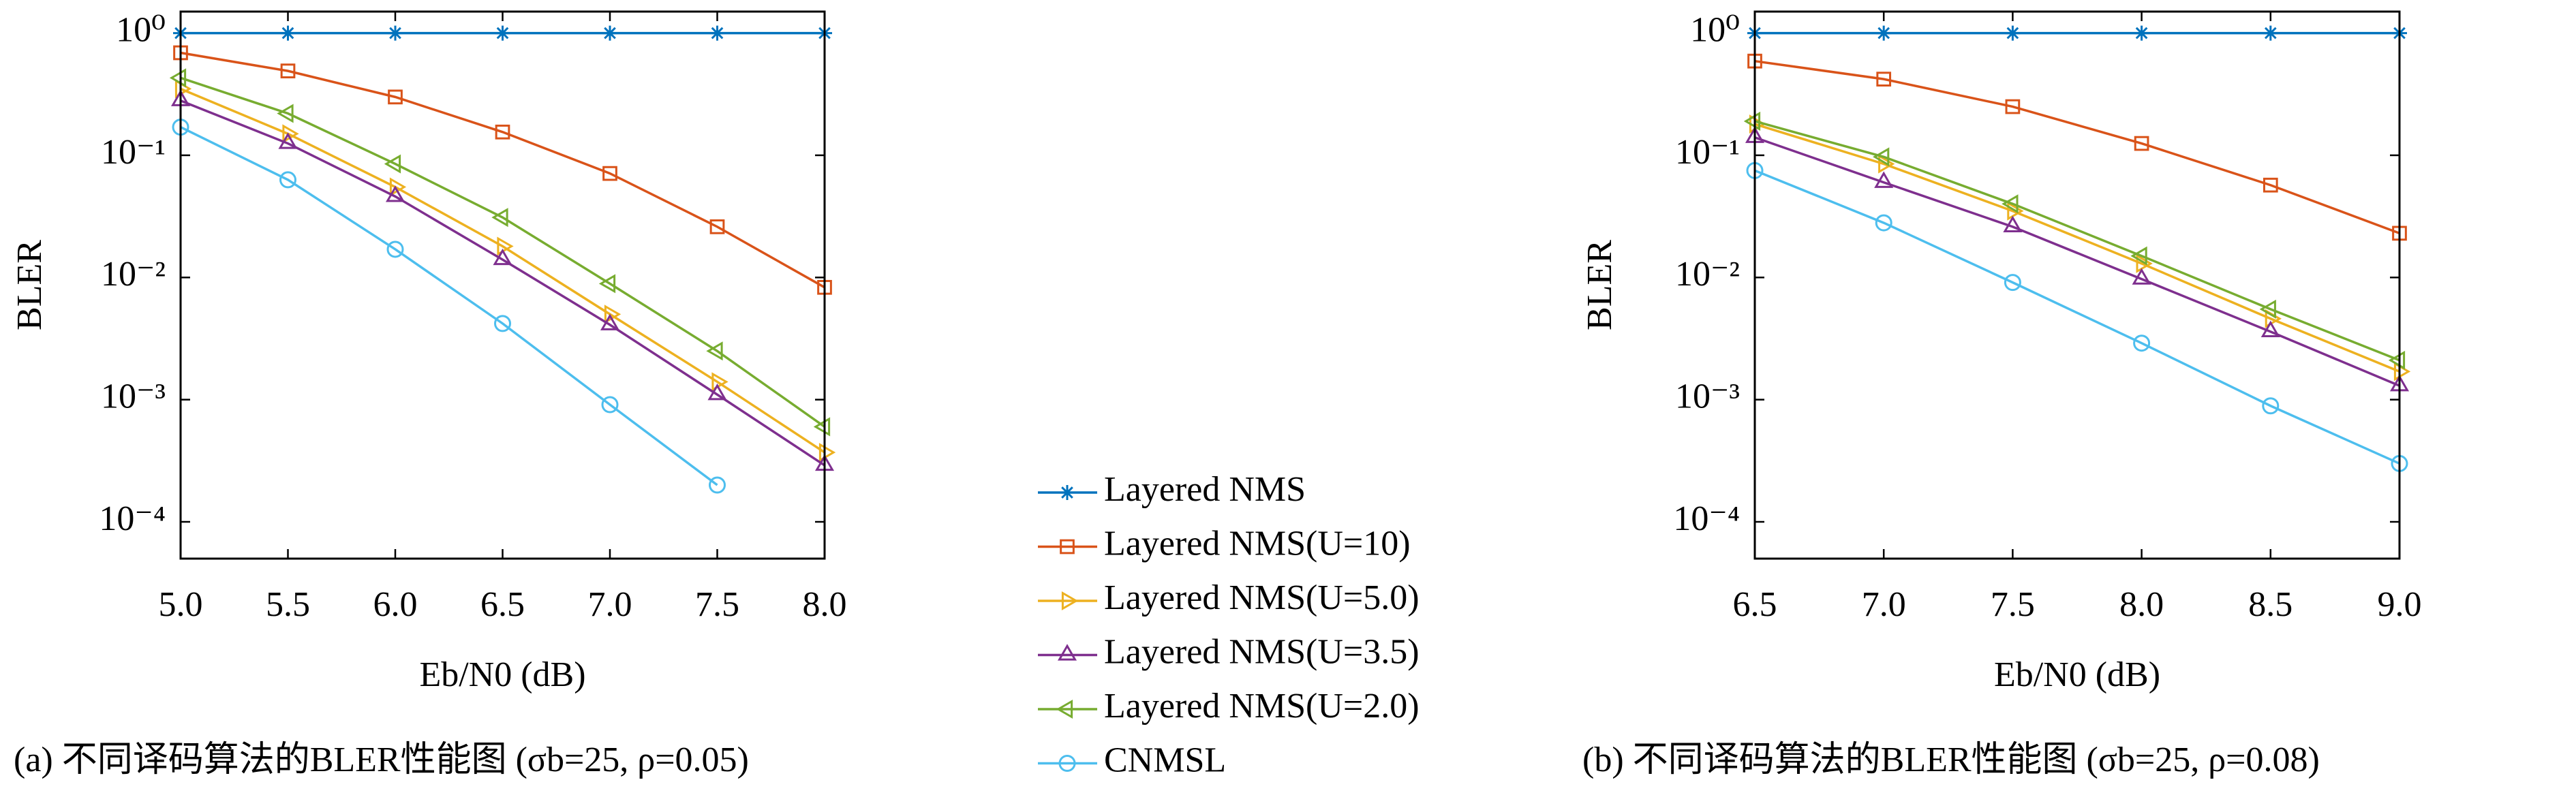 This screenshot has width=2576, height=795. Describe the element at coordinates (825, 604) in the screenshot. I see `x-tick-label: 8.0` at that location.